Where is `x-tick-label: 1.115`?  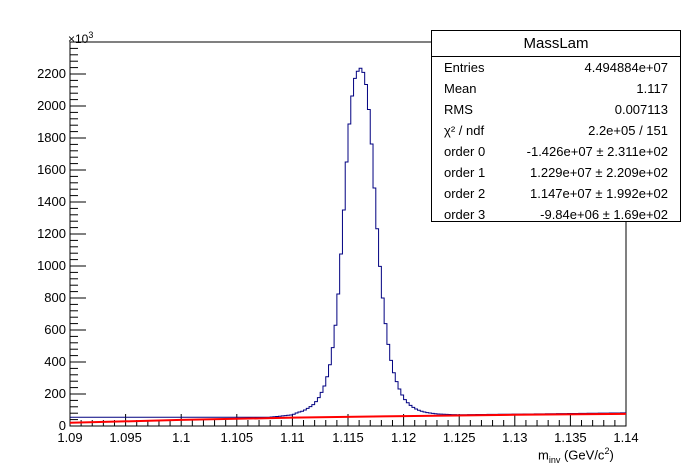
x-tick-label: 1.115 is located at coordinates (348, 437).